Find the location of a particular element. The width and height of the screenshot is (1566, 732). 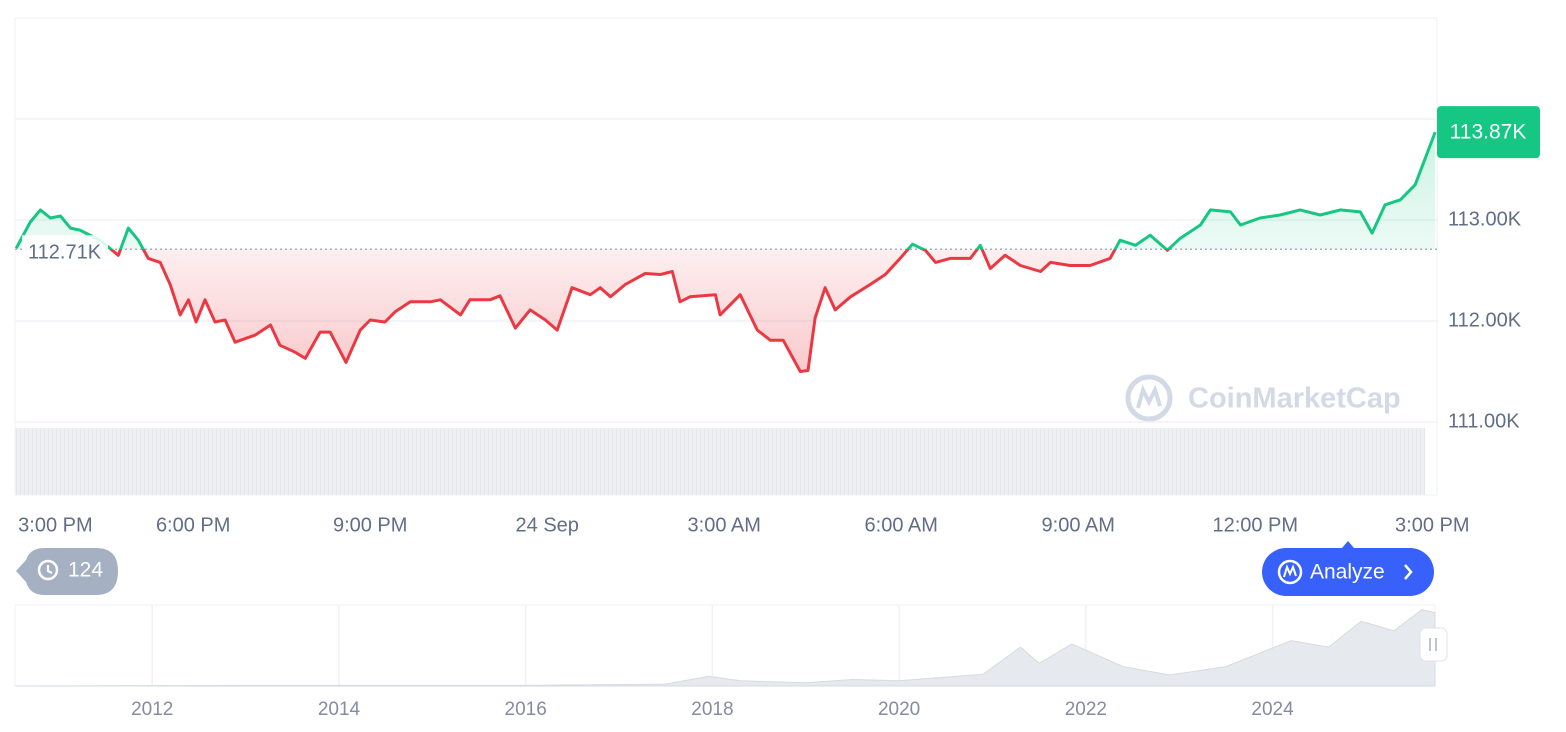

analyze-label: Analyze is located at coordinates (1347, 572).